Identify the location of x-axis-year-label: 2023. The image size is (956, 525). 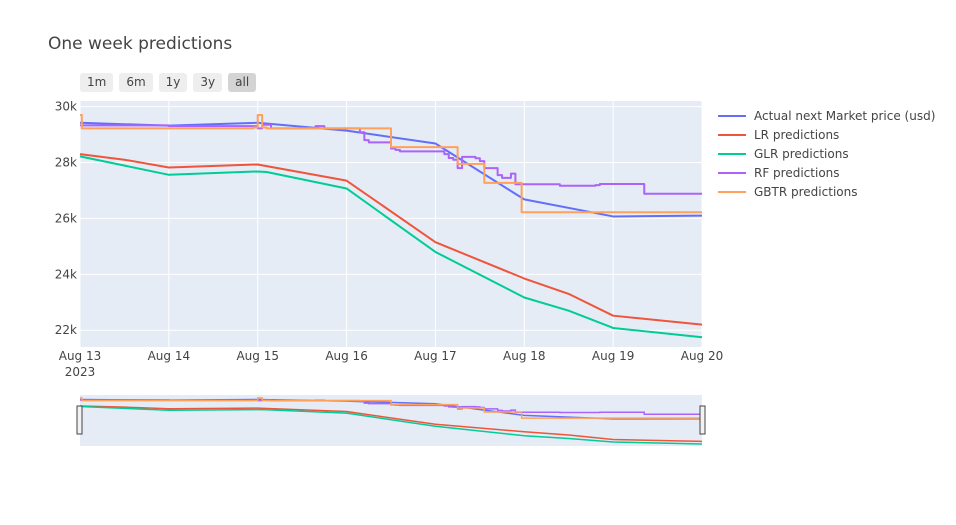
(80, 372).